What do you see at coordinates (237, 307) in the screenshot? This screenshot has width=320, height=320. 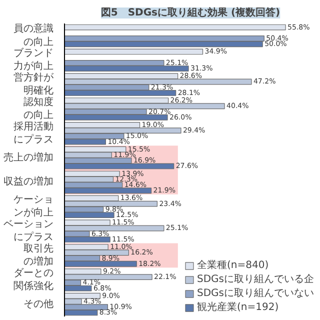 I see `legend-label: 観光産業(n=192)` at bounding box center [237, 307].